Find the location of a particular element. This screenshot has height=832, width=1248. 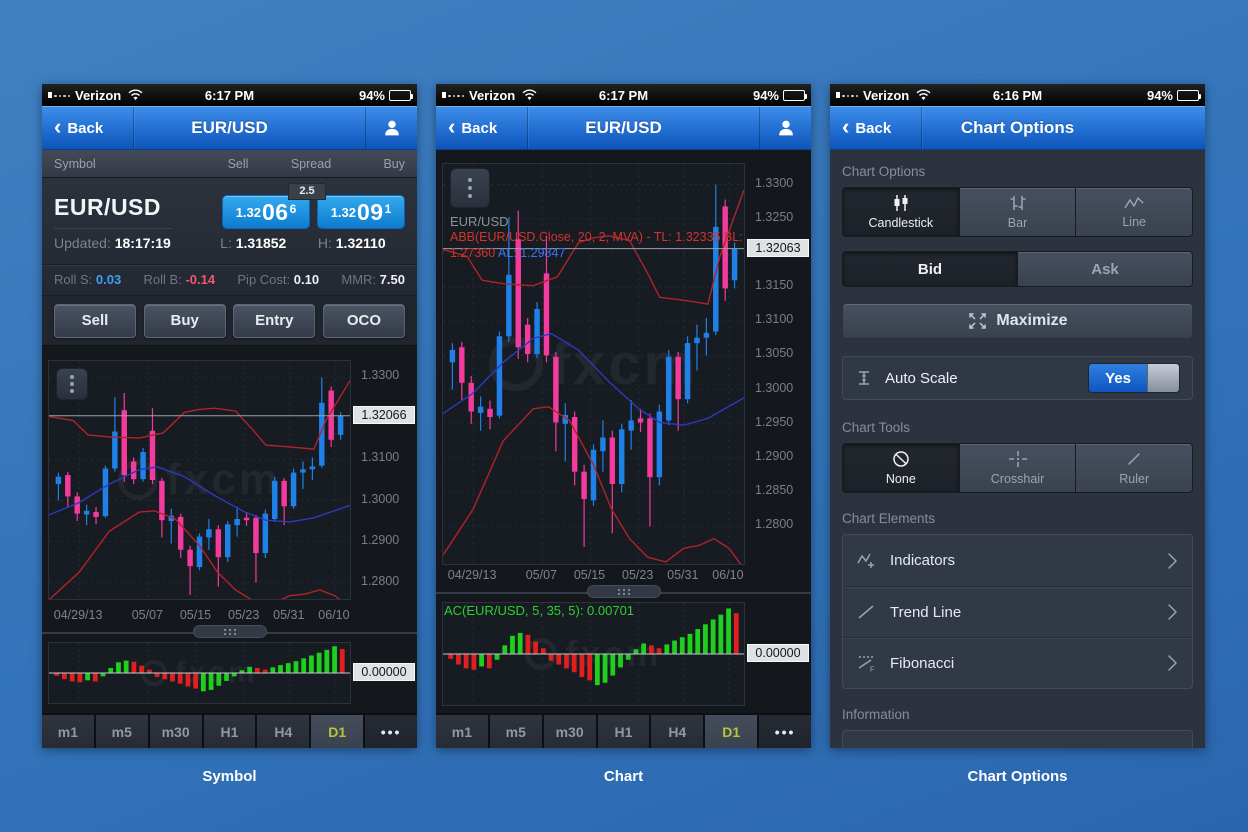

quote-row-updated: Updated: 18:17:19 L: 1.31852 H: 1.32110 is located at coordinates (227, 243).